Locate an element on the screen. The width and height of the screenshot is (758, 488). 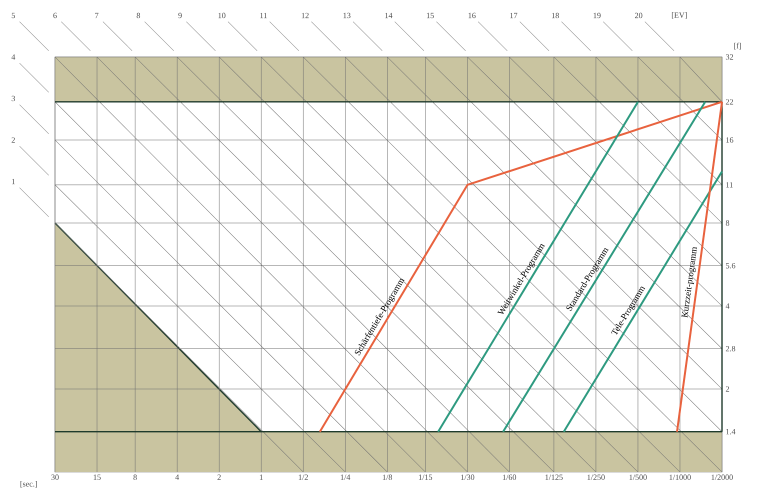
x2-axis-title: [EV] is located at coordinates (679, 15).